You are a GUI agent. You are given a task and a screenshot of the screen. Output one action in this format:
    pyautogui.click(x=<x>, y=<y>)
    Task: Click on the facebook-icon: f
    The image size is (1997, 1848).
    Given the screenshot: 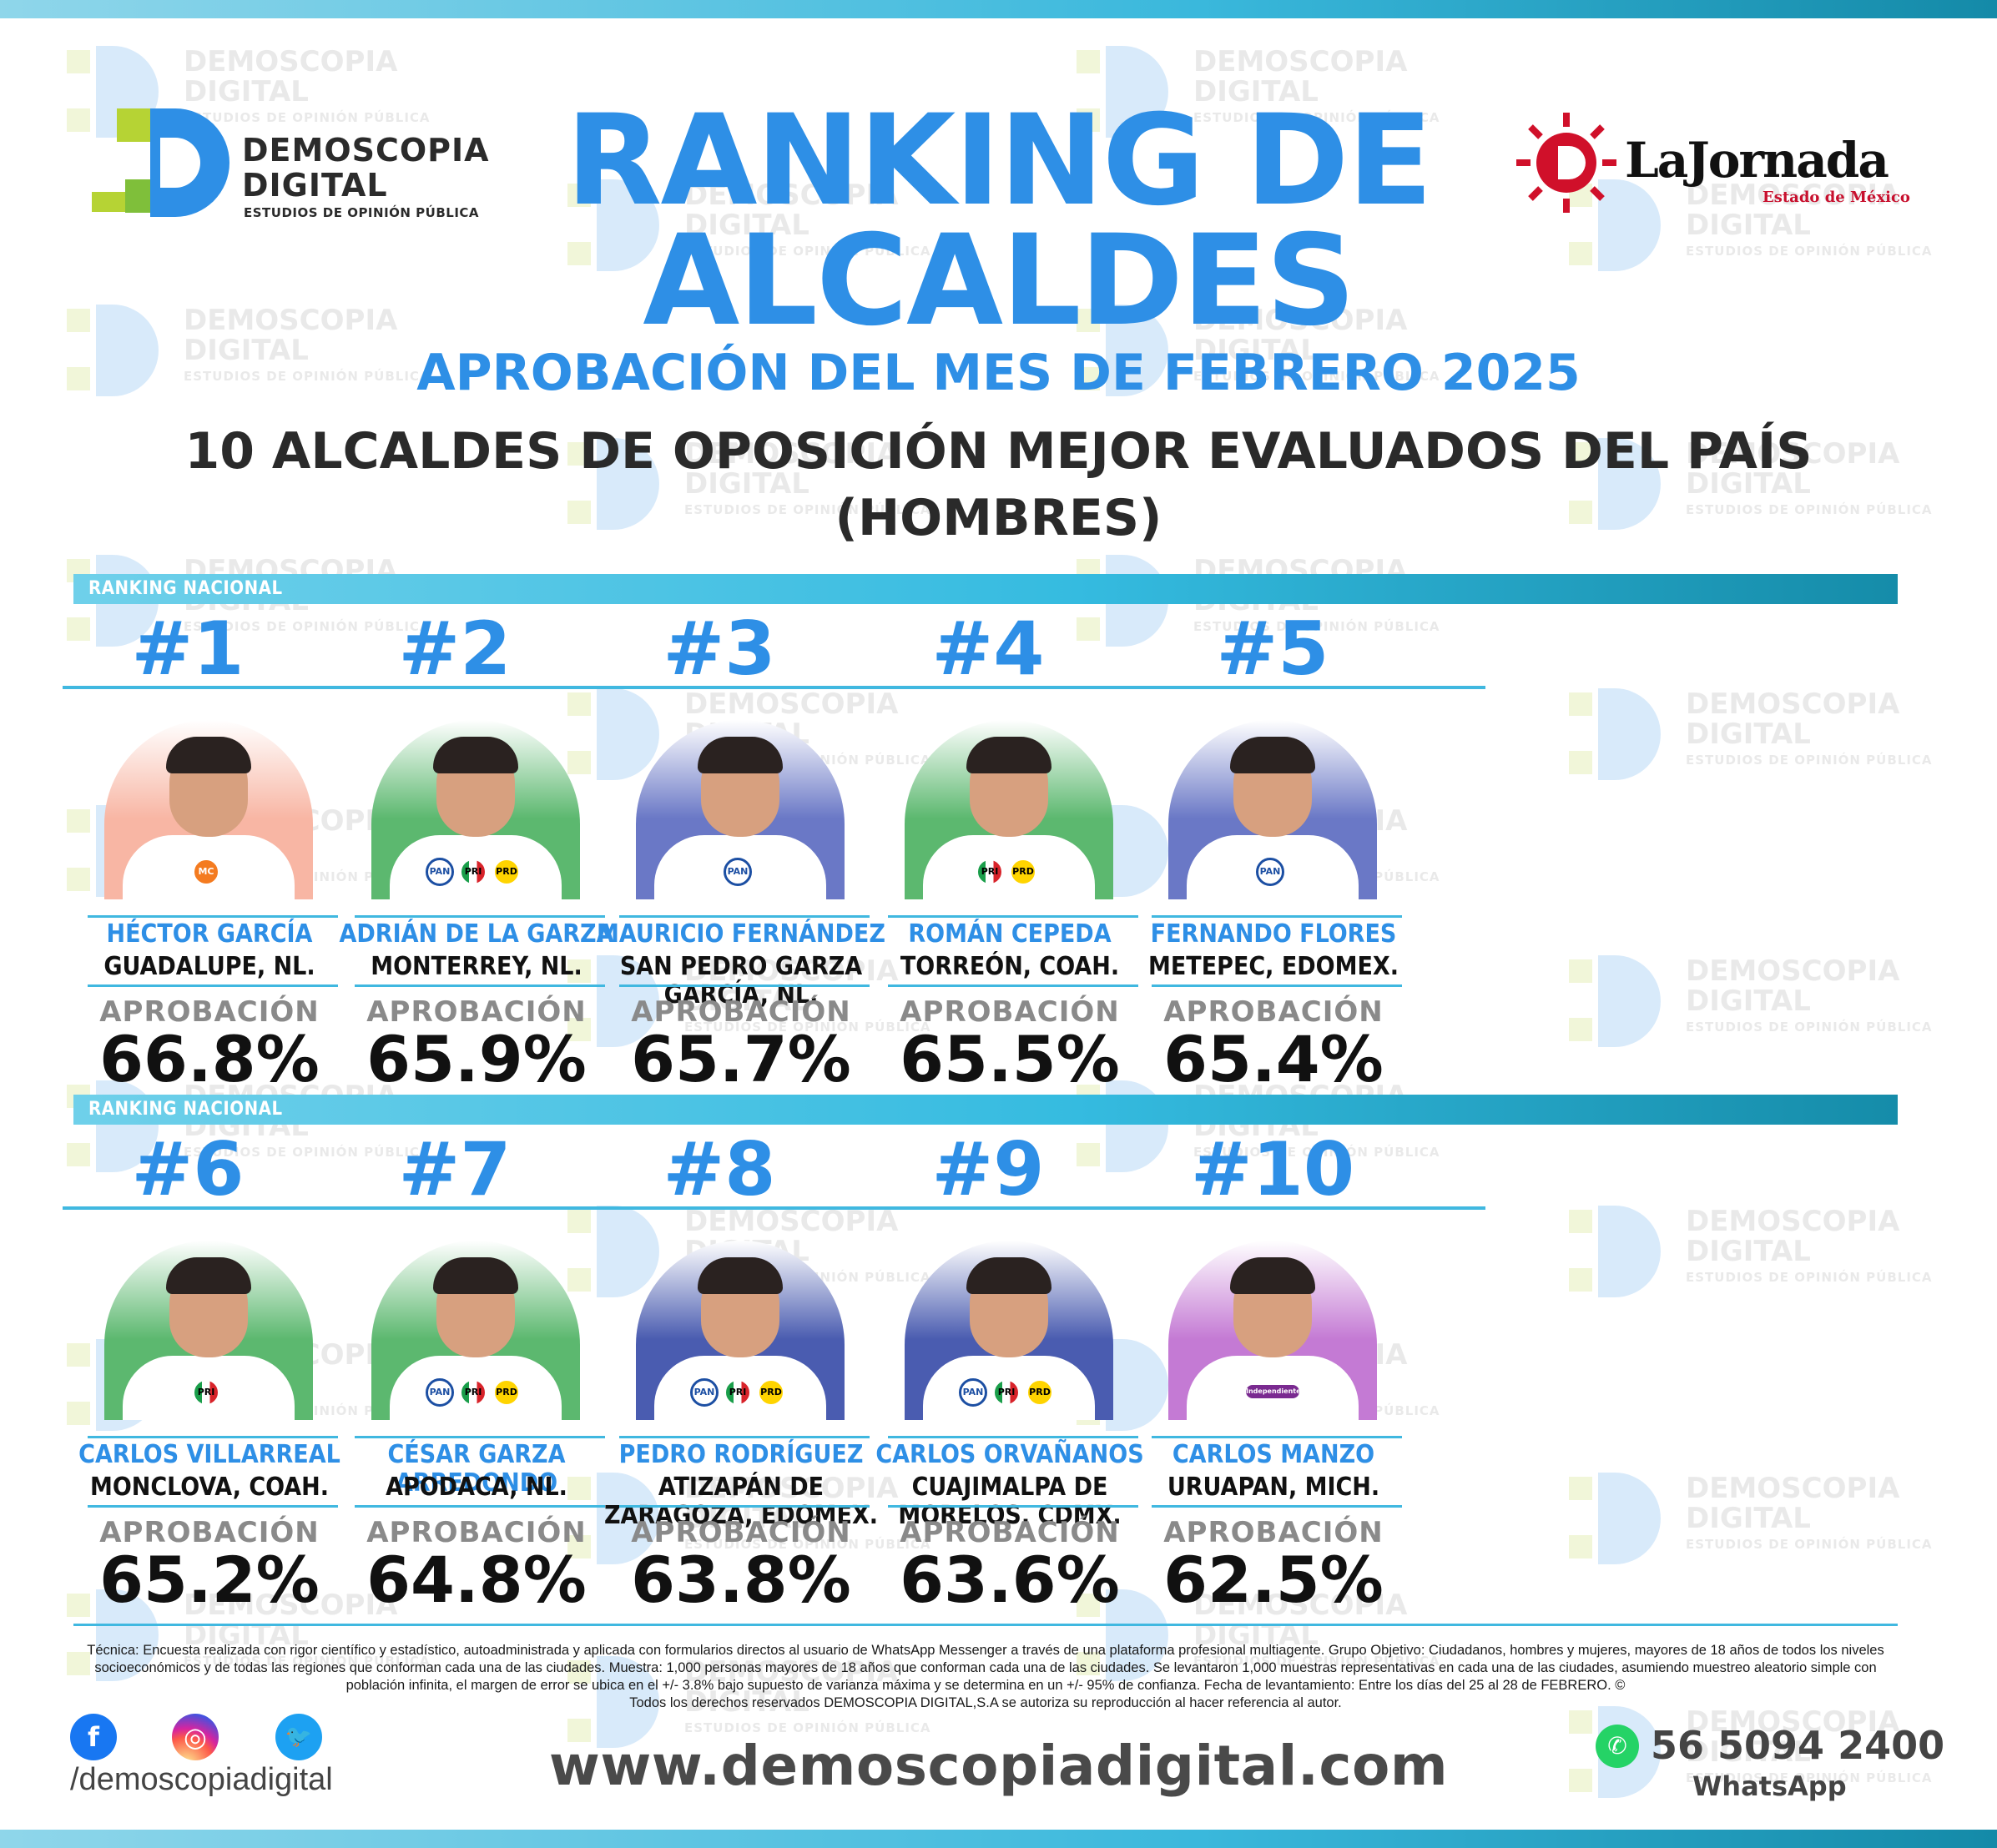 What is the action you would take?
    pyautogui.click(x=93, y=1737)
    